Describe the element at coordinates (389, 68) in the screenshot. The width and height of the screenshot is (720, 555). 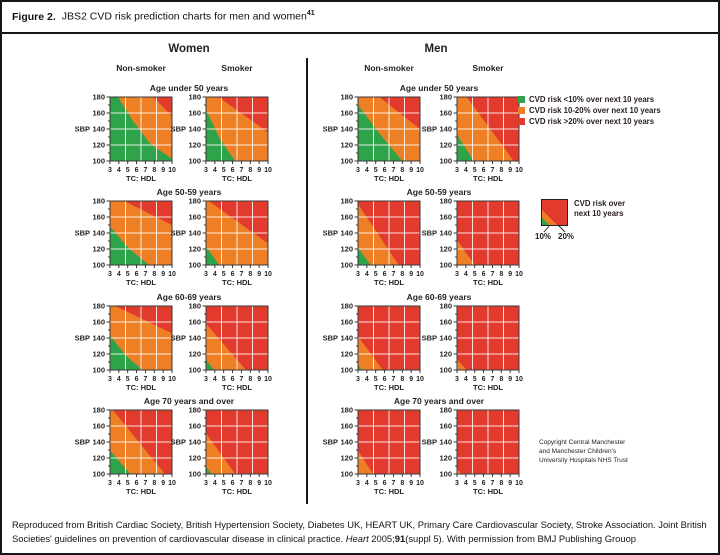
I see `column-header-men-nonsmoker: Non-smoker` at that location.